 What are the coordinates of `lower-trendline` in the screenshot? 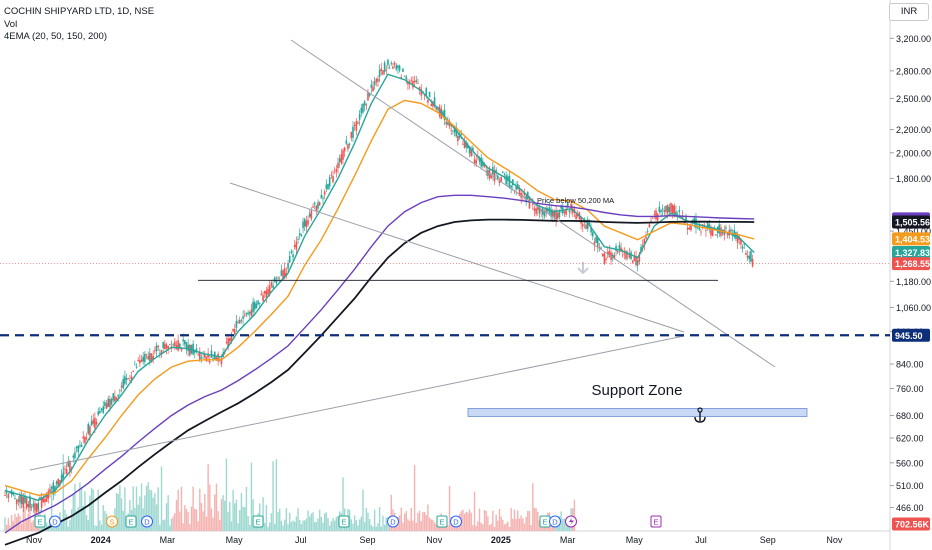 It's located at (457, 257).